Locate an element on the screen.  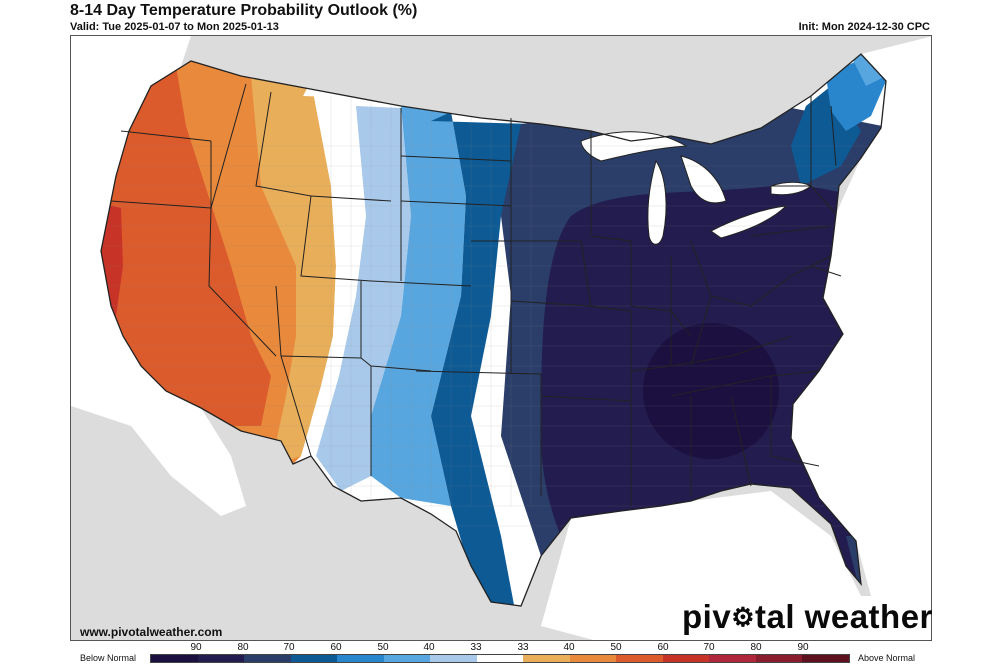
lake-superior is located at coordinates (634, 146).